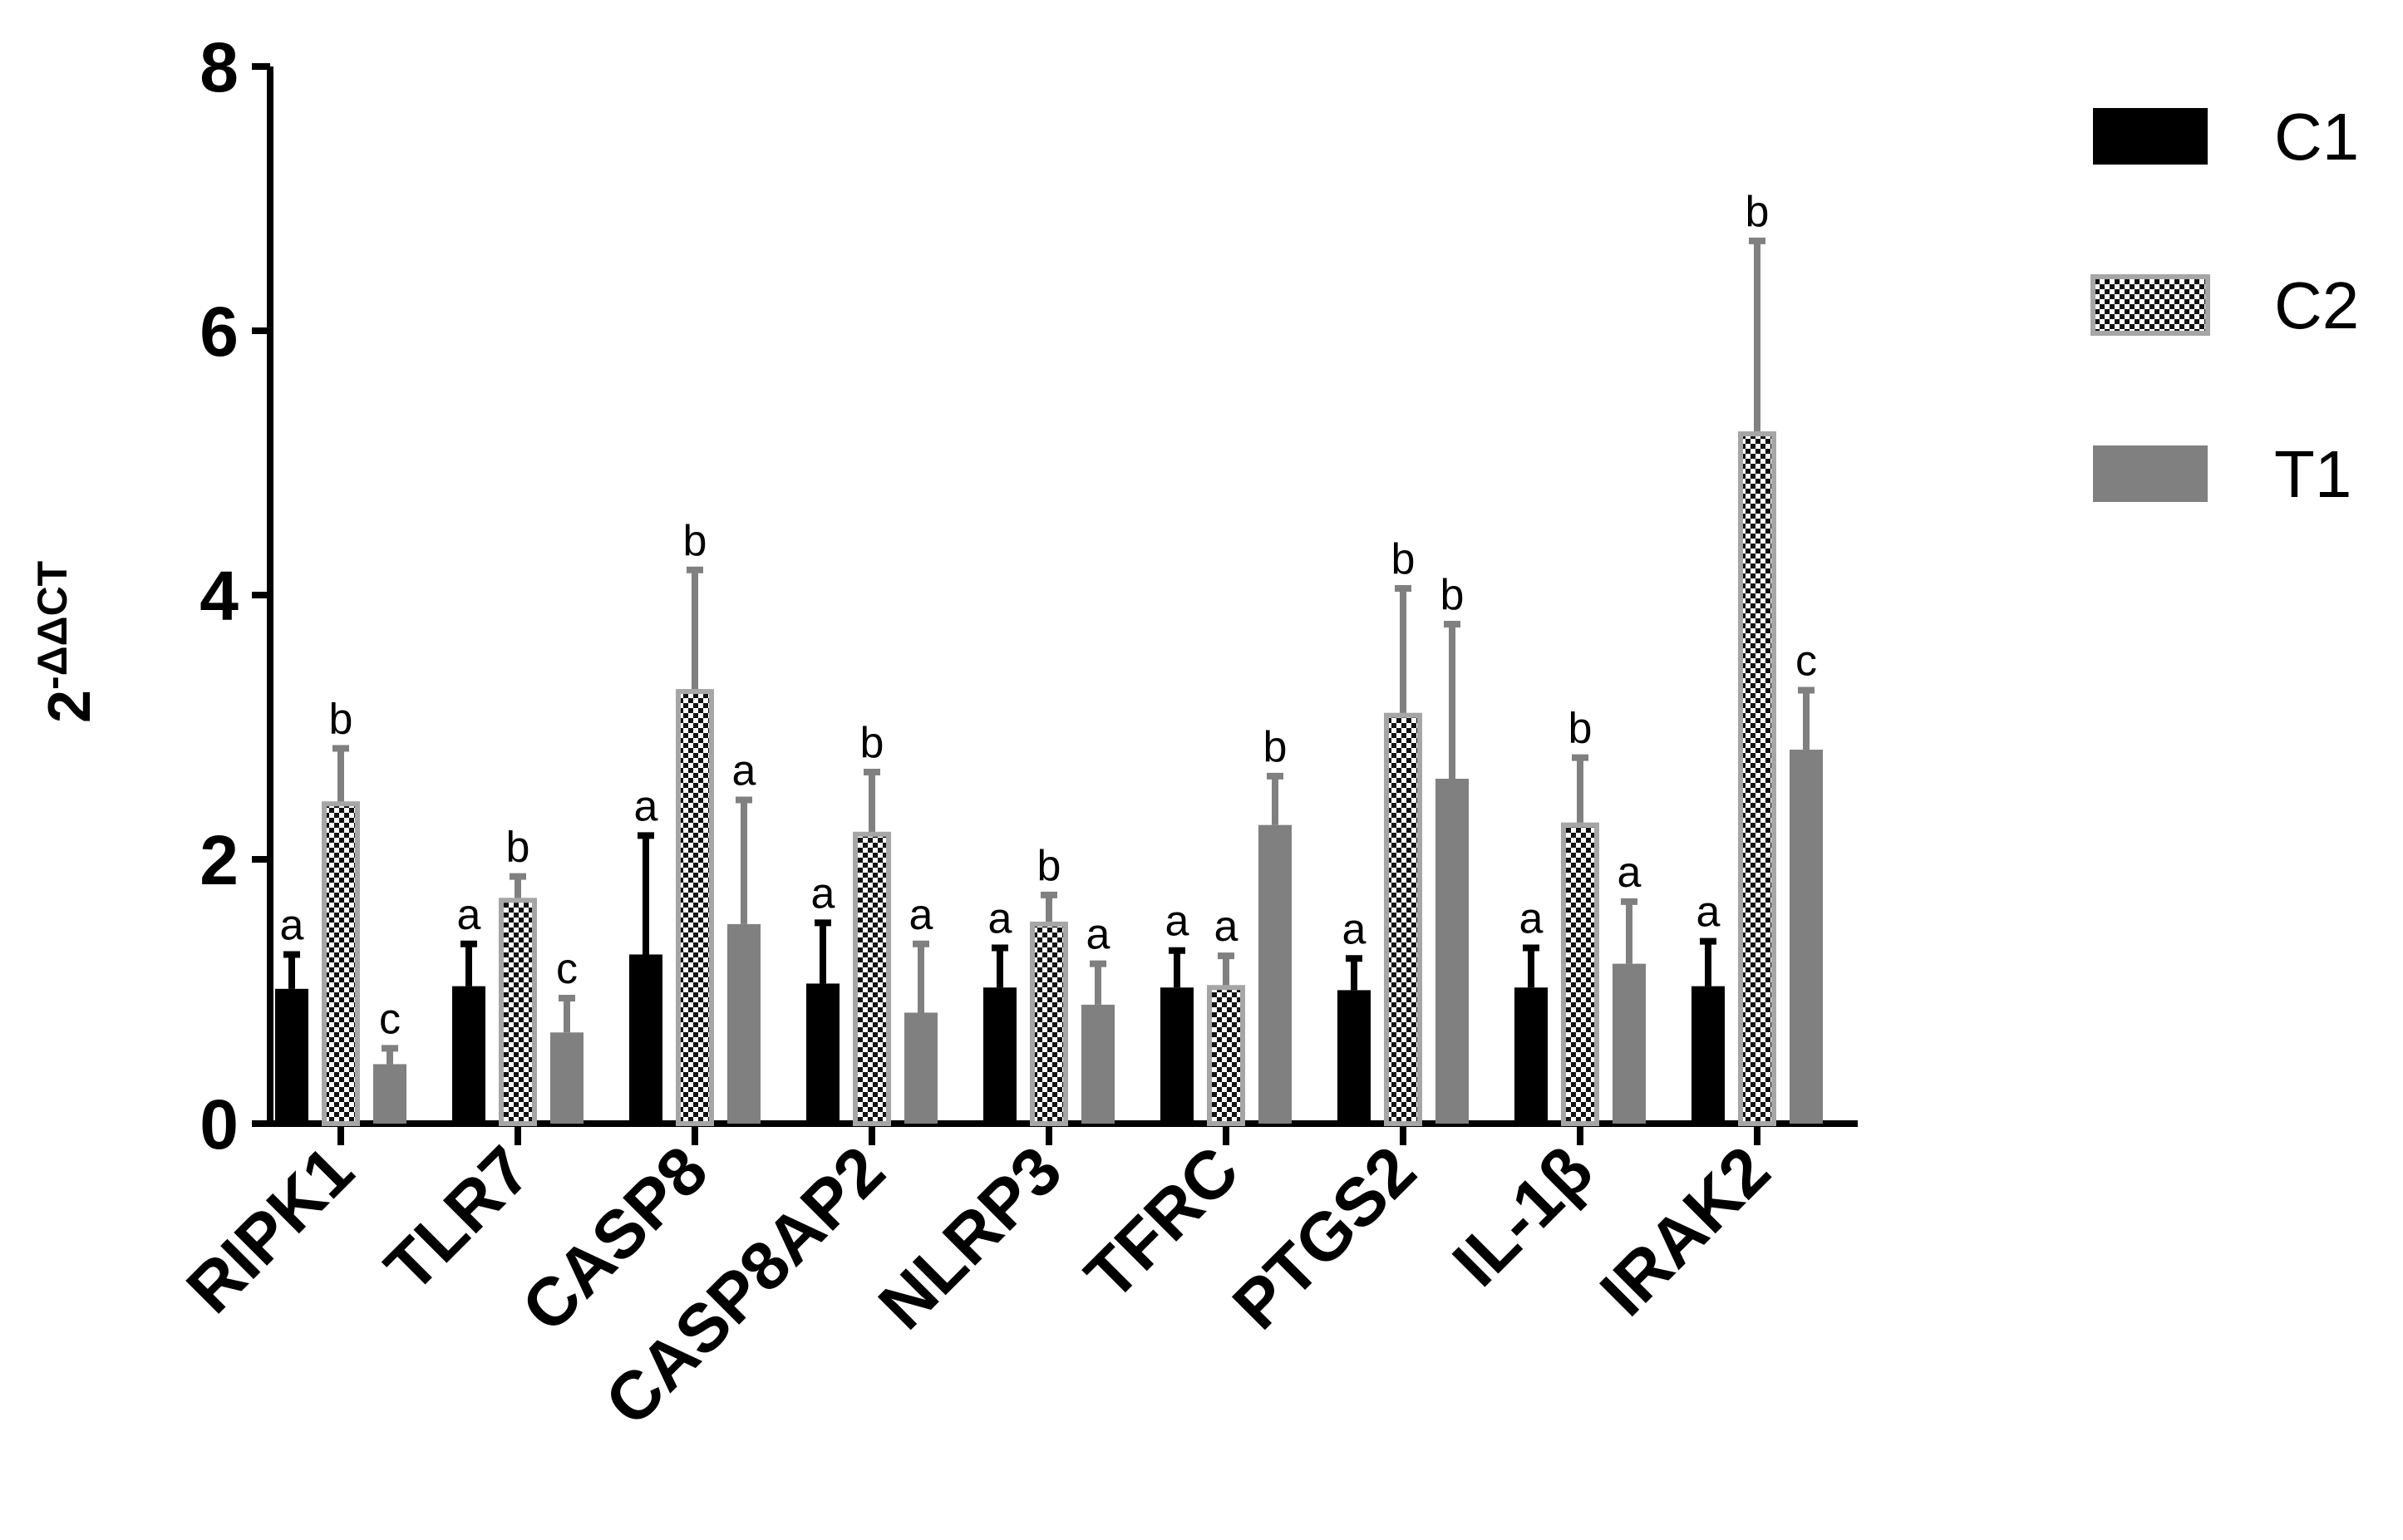  I want to click on legend-swatch-t1, so click(2150, 473).